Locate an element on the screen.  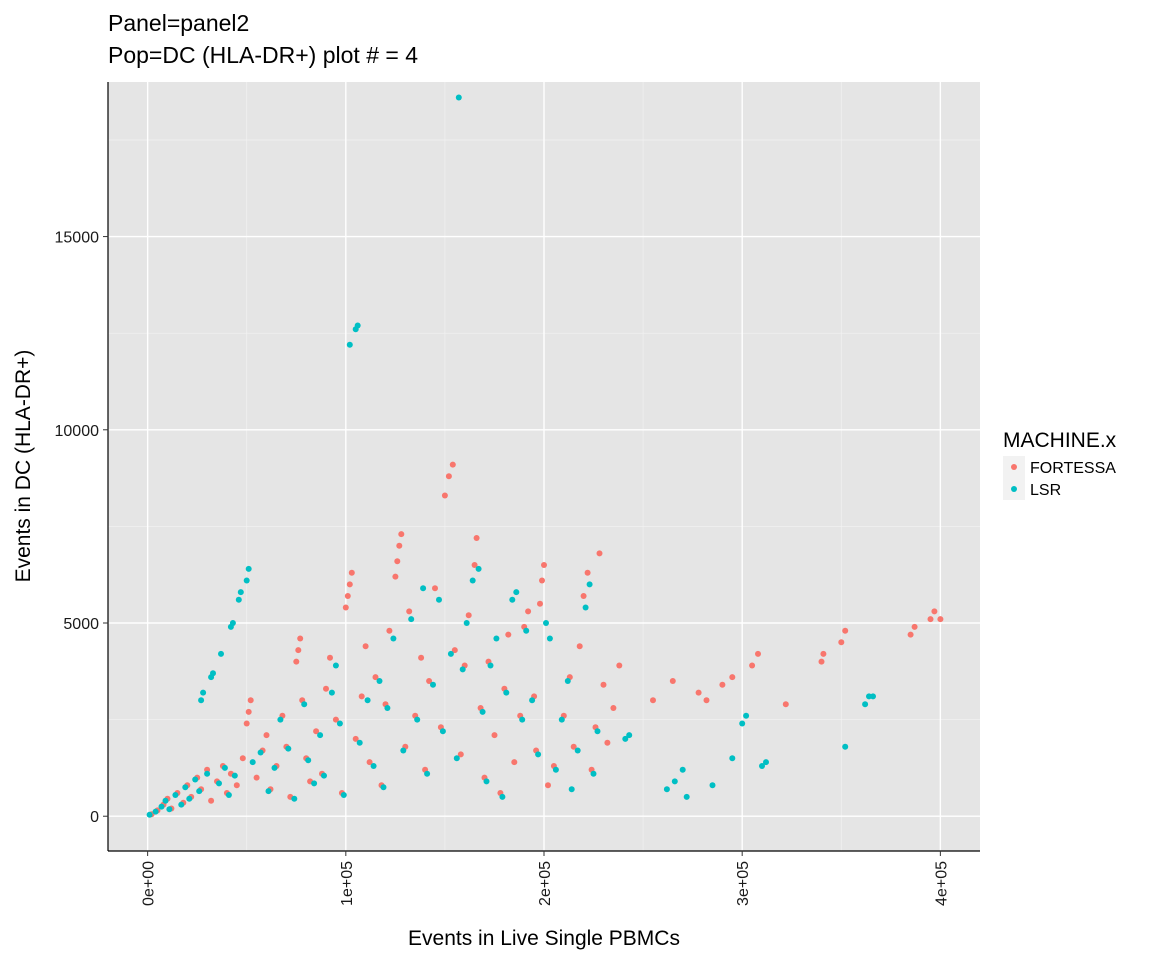
x-tick-label: 3e+05 is located at coordinates (743, 883).